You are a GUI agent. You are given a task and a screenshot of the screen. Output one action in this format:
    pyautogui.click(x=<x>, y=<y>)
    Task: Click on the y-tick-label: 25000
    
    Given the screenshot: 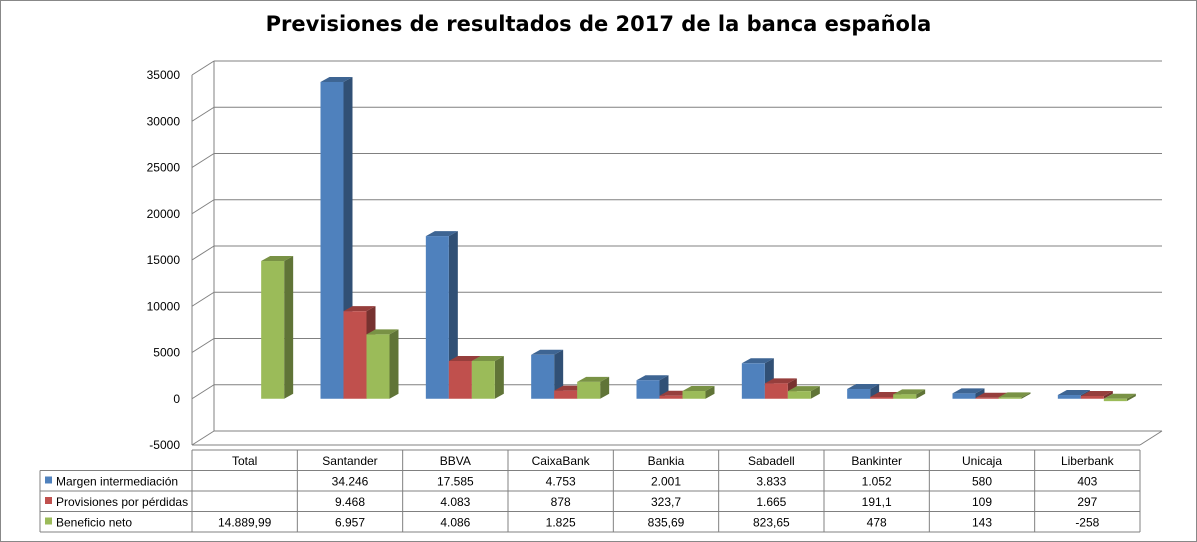 What is the action you would take?
    pyautogui.click(x=164, y=168)
    